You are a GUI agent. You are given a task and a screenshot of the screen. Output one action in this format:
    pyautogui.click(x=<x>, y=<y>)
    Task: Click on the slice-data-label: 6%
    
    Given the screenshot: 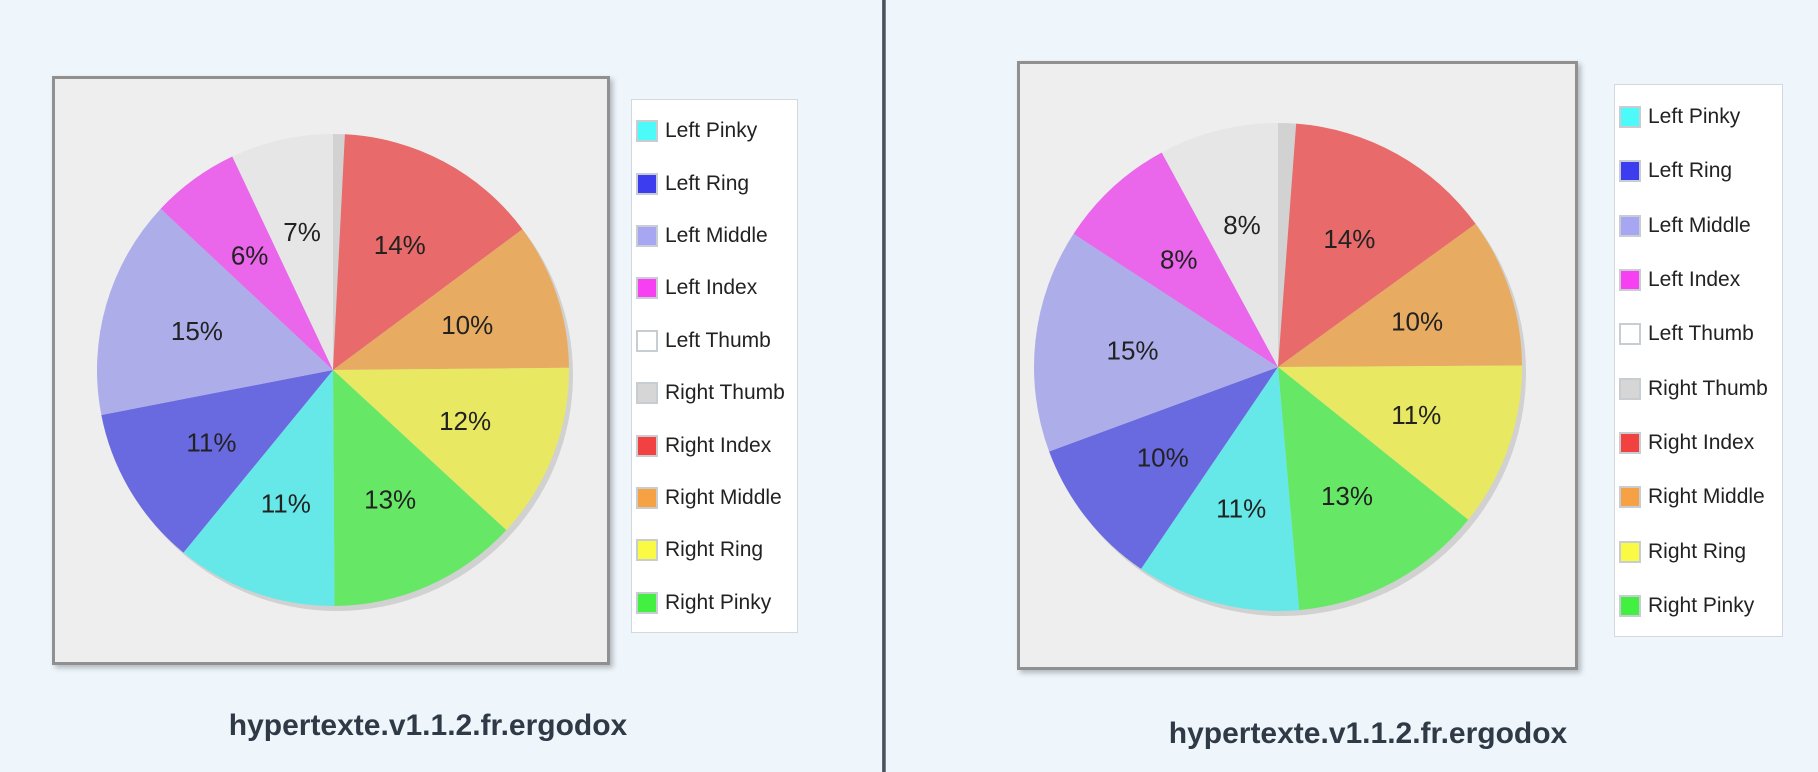 What is the action you would take?
    pyautogui.click(x=250, y=256)
    